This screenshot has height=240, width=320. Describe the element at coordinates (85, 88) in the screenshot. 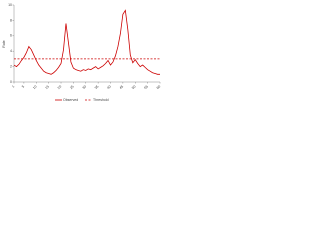

I see `x-tick-label: 30` at that location.